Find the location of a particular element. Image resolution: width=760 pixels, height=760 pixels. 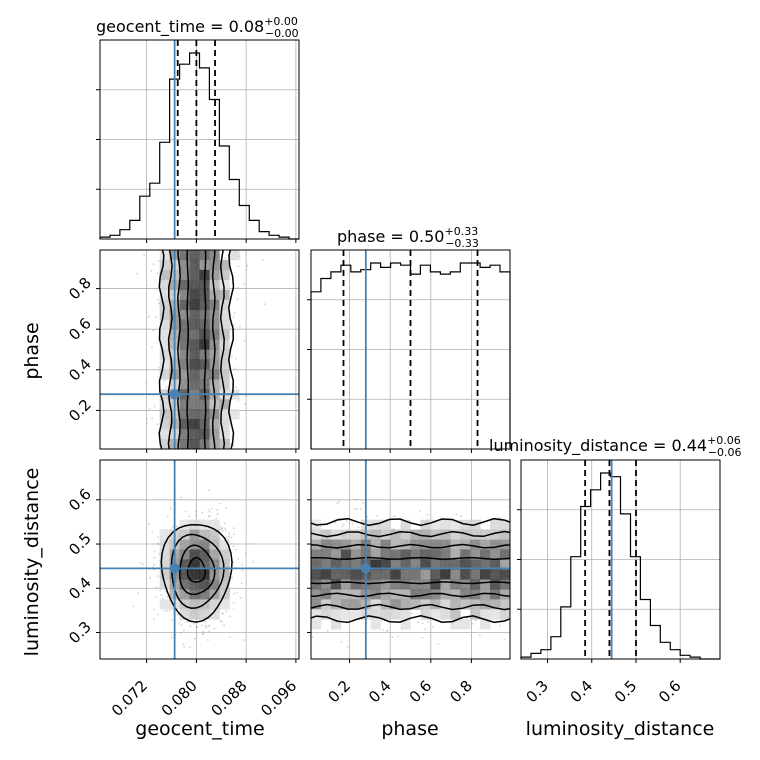

contour-line is located at coordinates (410, 534).